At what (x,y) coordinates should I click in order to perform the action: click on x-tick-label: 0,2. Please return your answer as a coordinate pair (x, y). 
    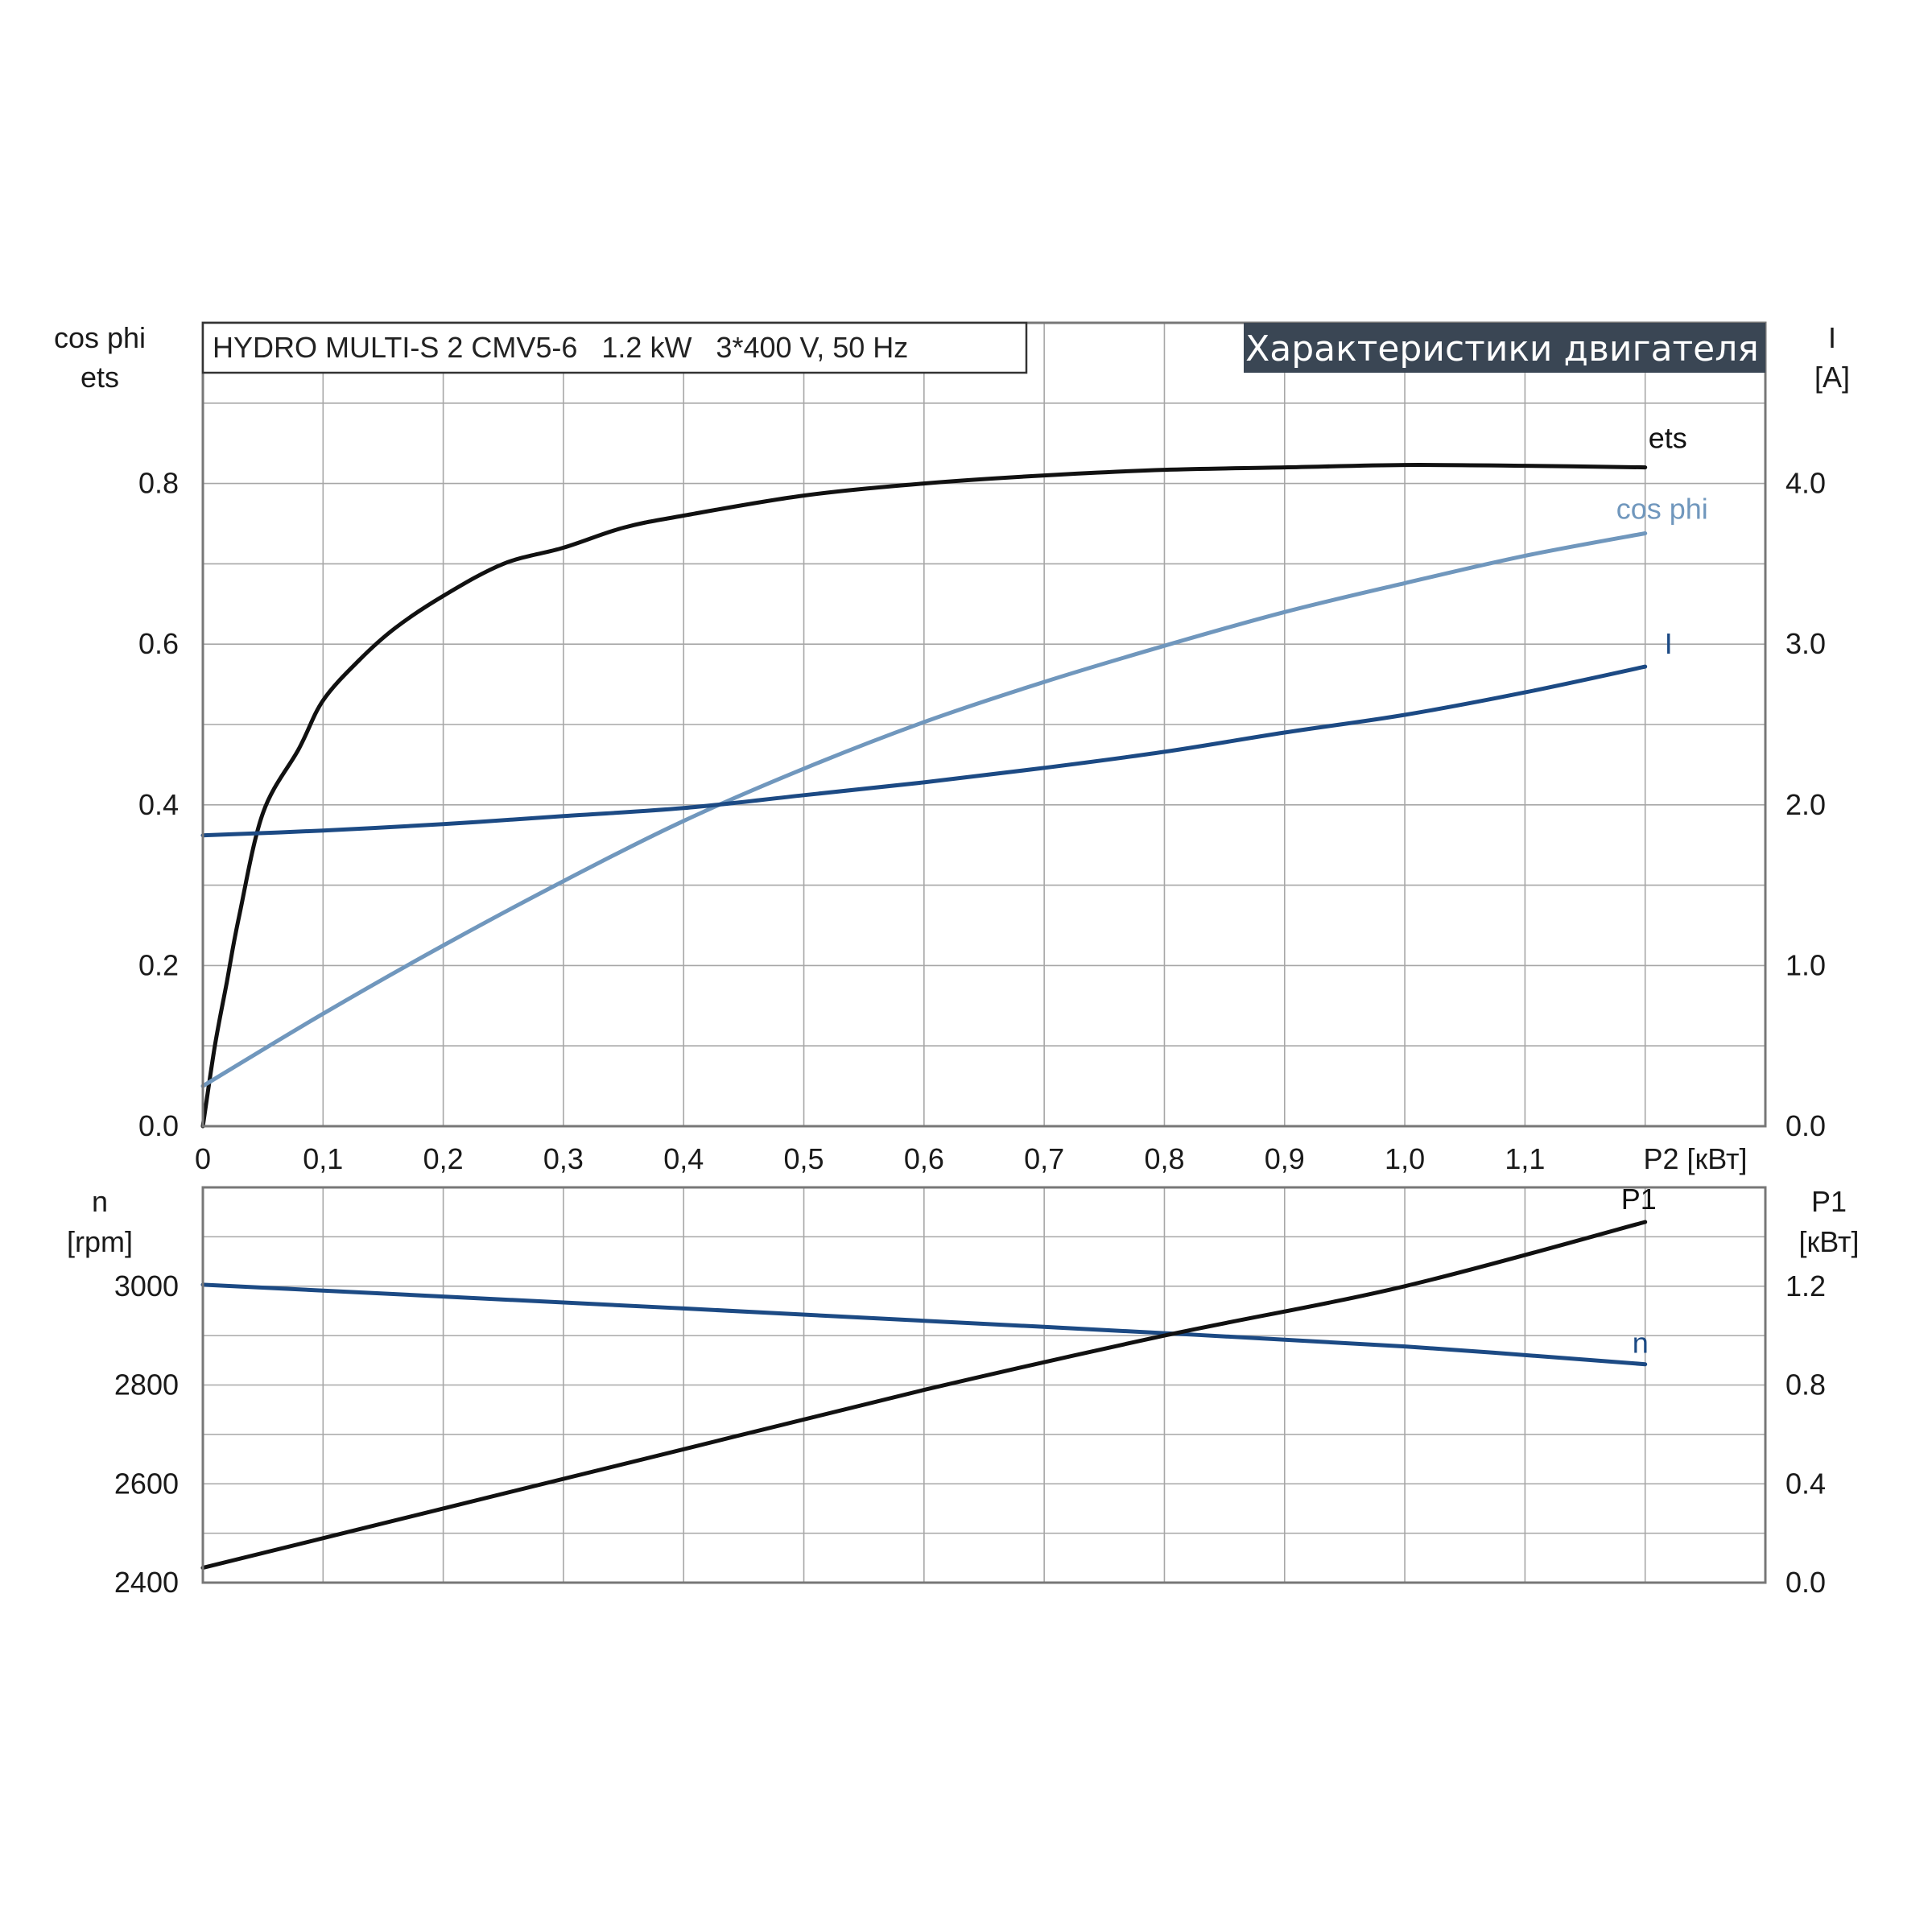
    Looking at the image, I should click on (443, 1158).